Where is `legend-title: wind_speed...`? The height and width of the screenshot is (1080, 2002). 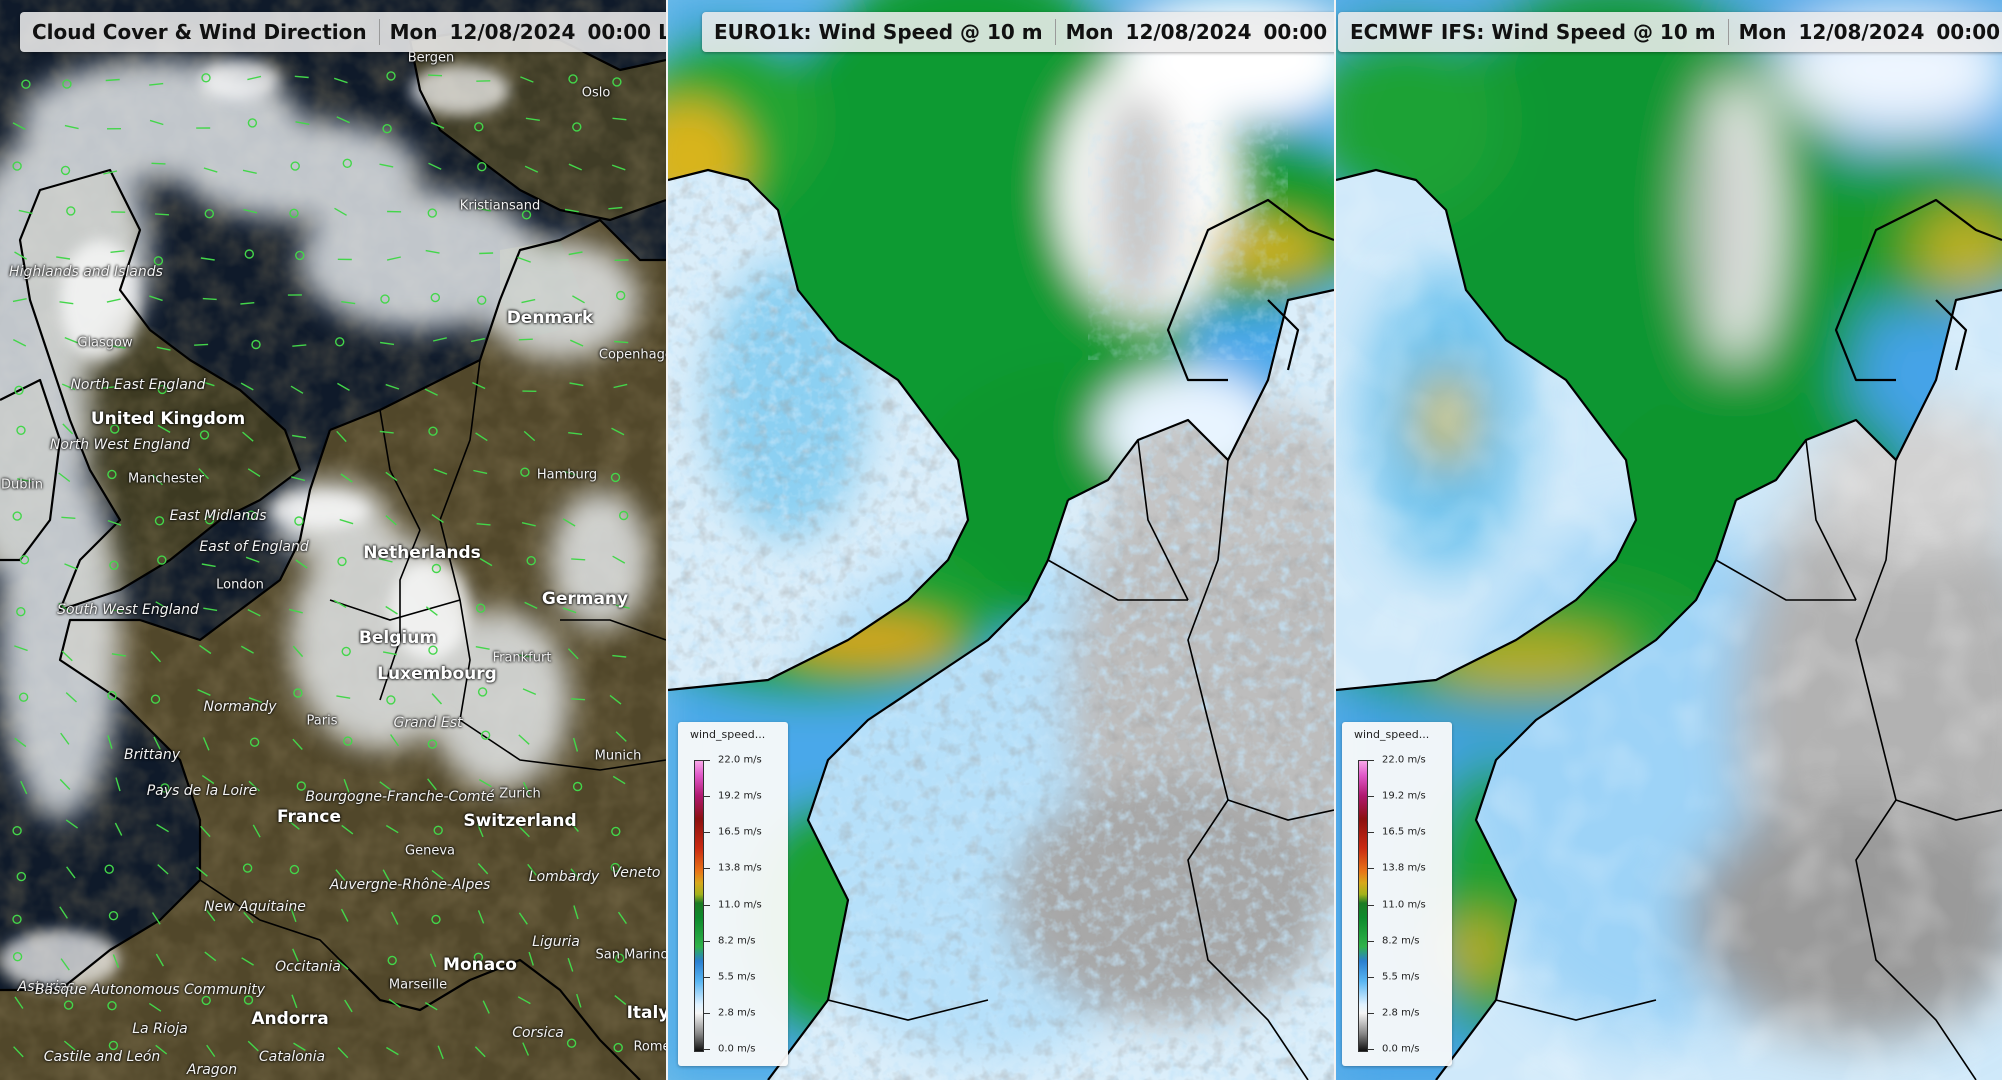
legend-title: wind_speed... is located at coordinates (728, 734).